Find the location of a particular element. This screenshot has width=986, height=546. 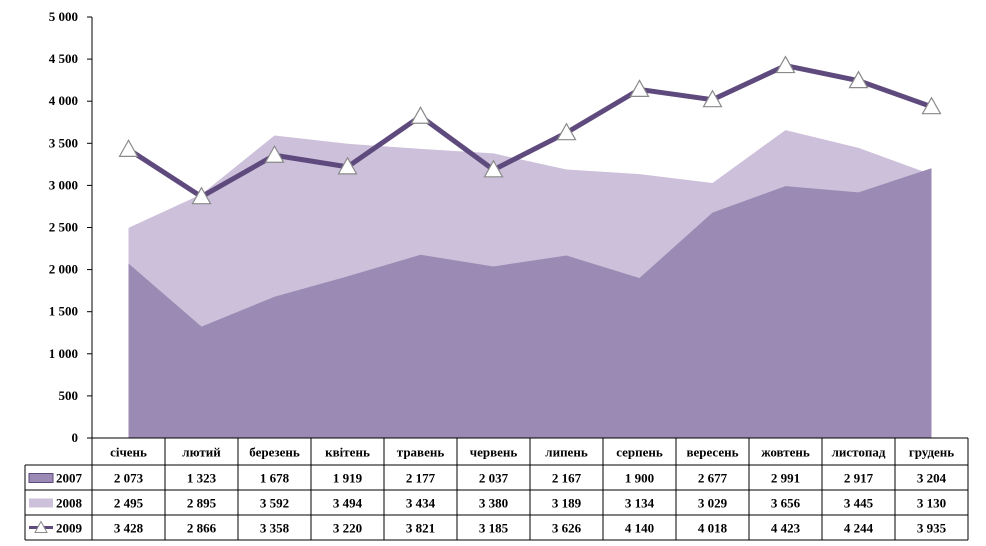

x-category-label: лютий is located at coordinates (201, 452).